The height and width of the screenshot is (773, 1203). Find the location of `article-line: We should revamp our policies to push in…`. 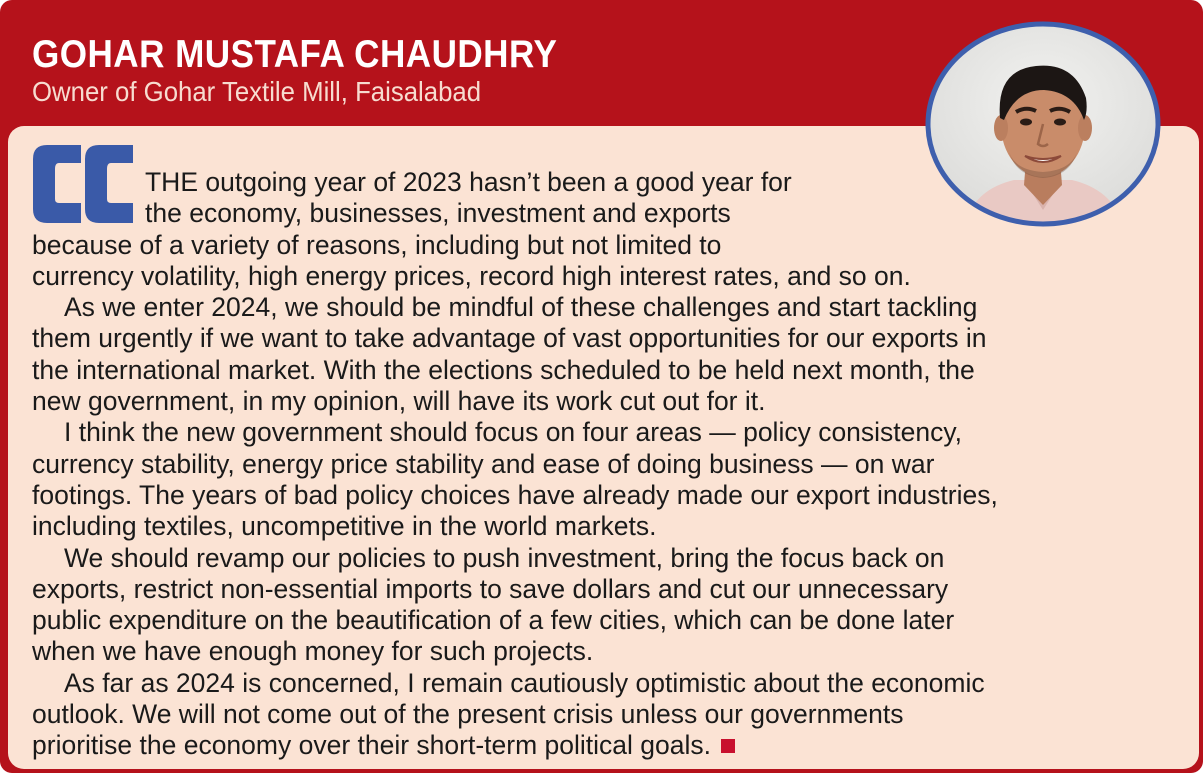

article-line: We should revamp our policies to push in… is located at coordinates (504, 557).